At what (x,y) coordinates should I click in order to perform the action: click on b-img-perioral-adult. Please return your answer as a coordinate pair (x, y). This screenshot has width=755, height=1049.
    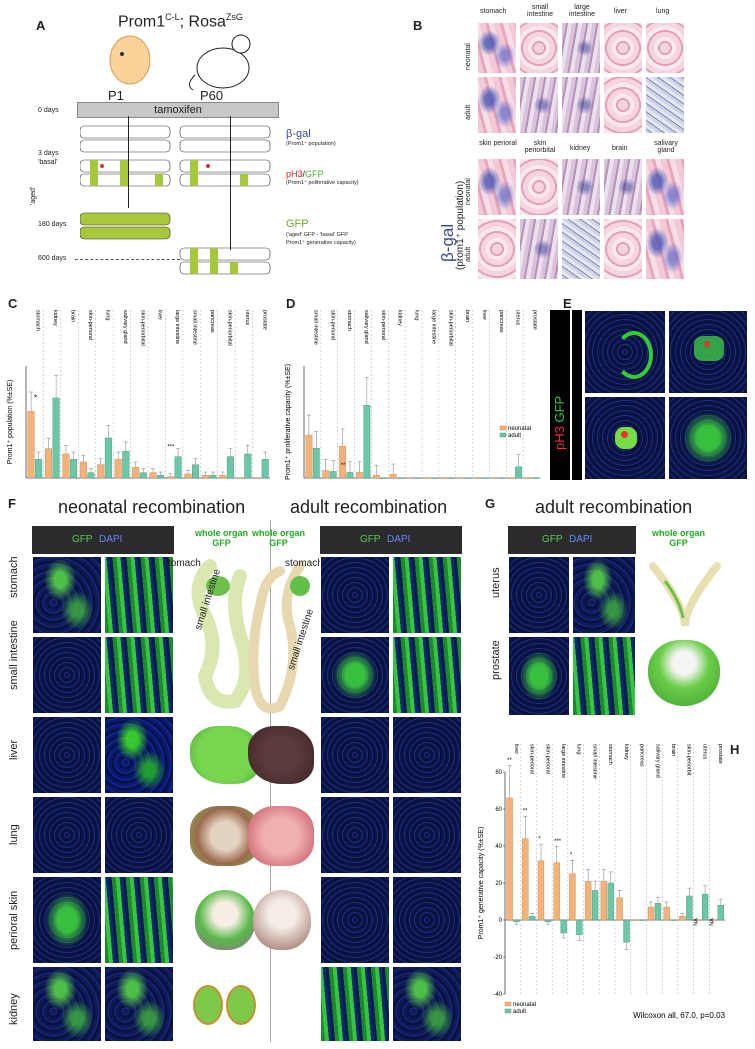
    Looking at the image, I should click on (497, 249).